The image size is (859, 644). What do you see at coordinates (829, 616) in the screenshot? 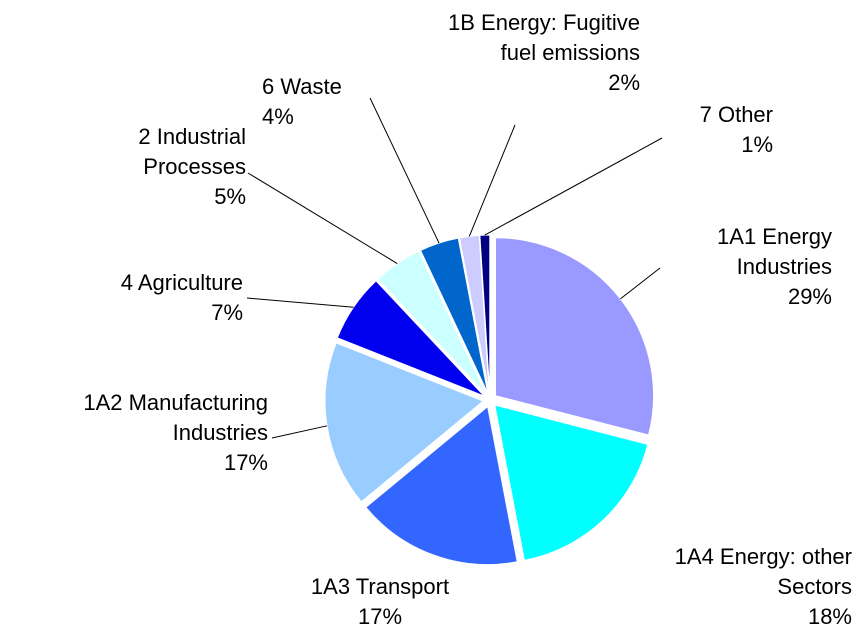
I see `percent-label: 18%` at bounding box center [829, 616].